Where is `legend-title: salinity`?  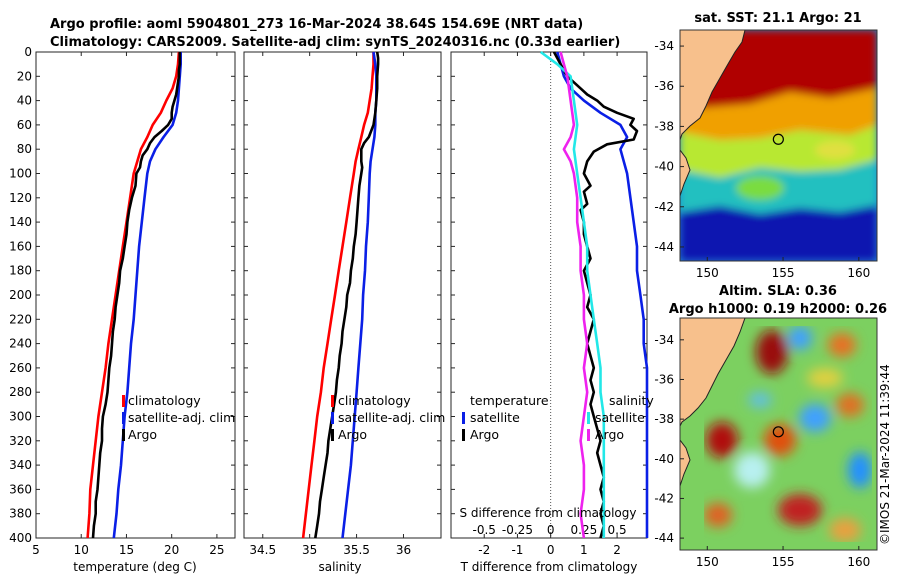 legend-title: salinity is located at coordinates (631, 400).